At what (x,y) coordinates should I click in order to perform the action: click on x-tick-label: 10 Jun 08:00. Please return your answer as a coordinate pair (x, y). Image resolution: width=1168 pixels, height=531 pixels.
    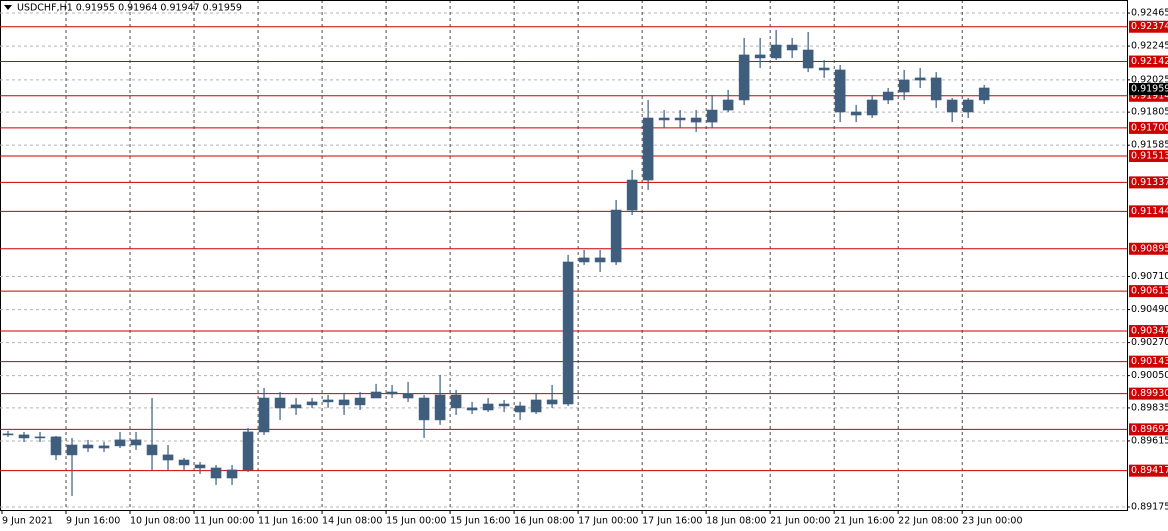
    Looking at the image, I should click on (160, 521).